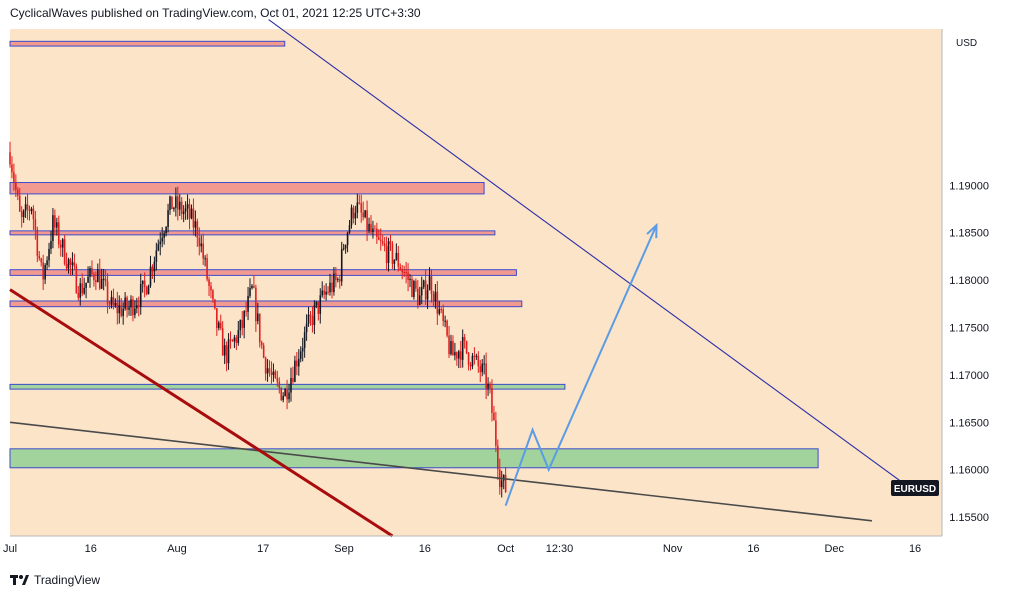 The image size is (1009, 598). Describe the element at coordinates (177, 549) in the screenshot. I see `time-tick-label: Aug` at that location.